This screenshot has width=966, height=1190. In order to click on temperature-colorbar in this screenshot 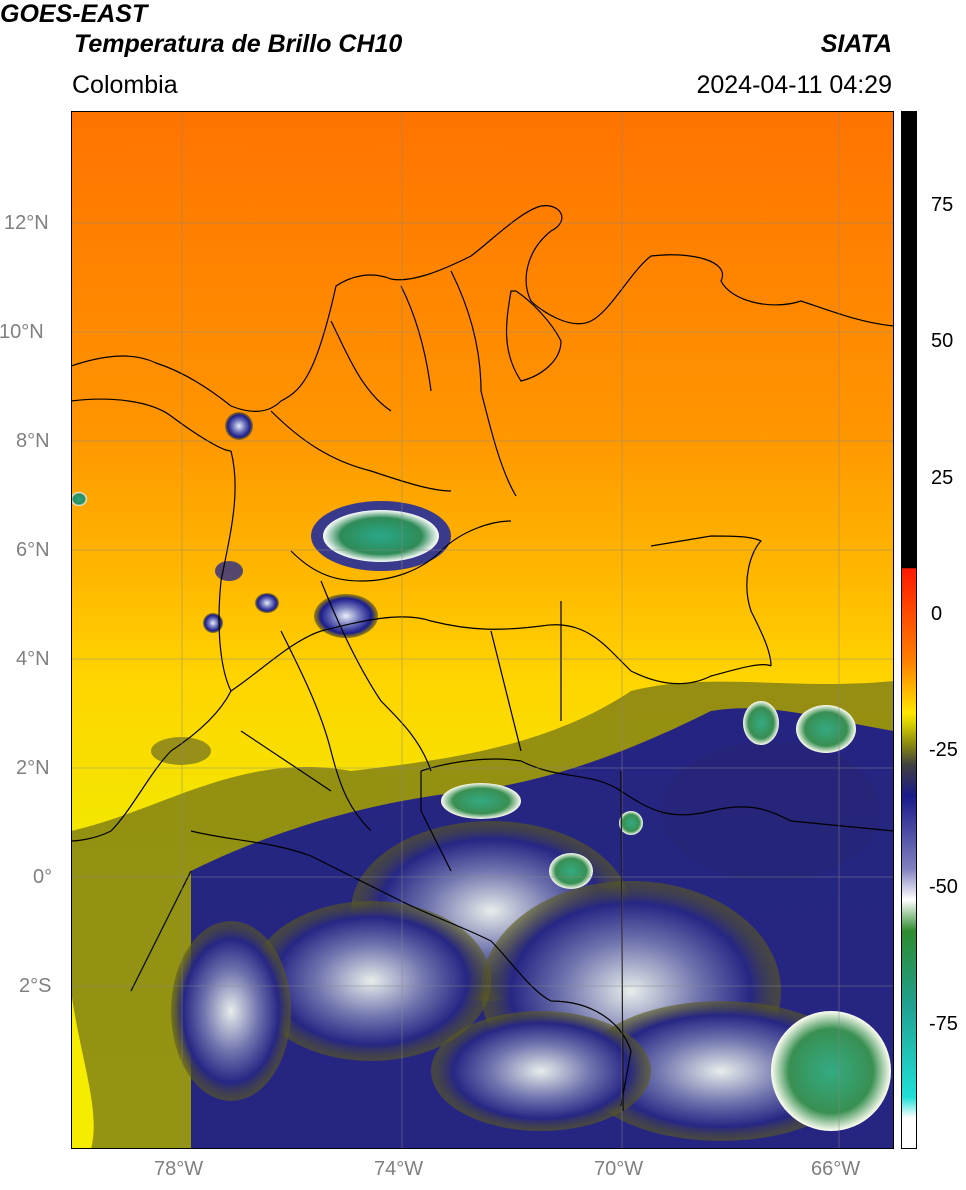, I will do `click(909, 630)`.